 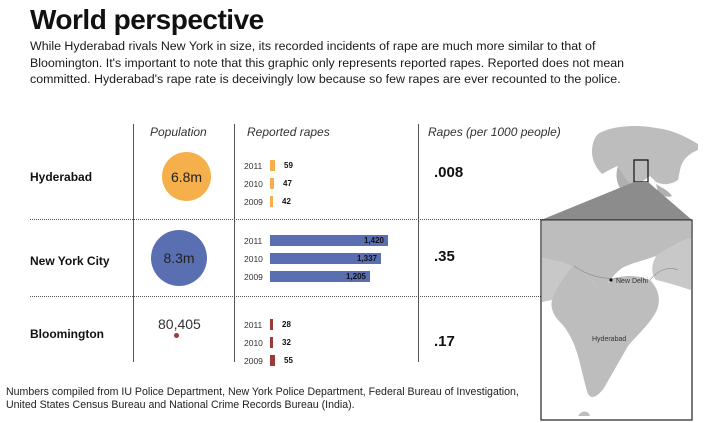 What do you see at coordinates (366, 258) in the screenshot?
I see `bar-value-label: 1,337` at bounding box center [366, 258].